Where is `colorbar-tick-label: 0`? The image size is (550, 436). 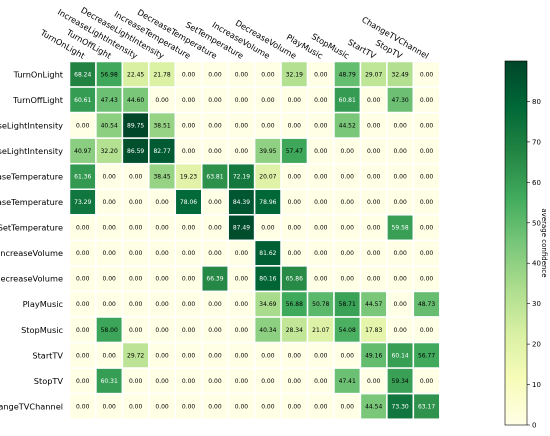
colorbar-tick-label: 0 is located at coordinates (534, 426).